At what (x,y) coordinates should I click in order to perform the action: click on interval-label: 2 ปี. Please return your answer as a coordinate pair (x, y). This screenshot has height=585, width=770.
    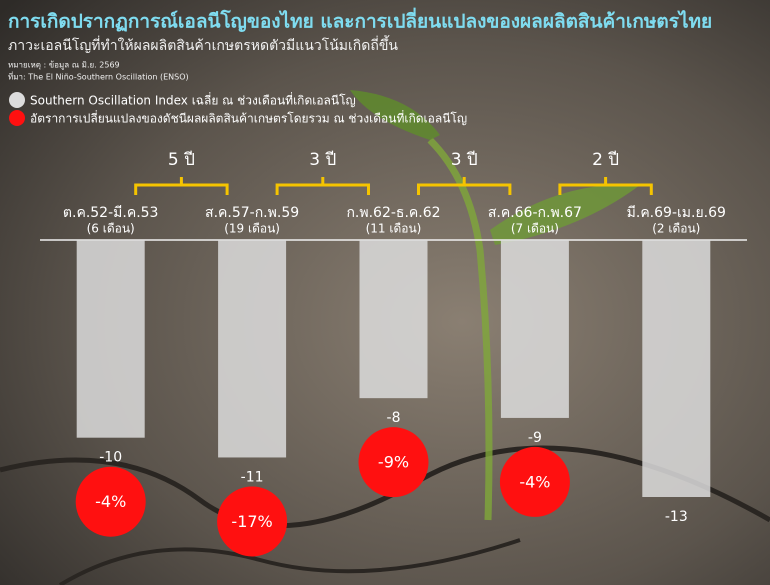
    Looking at the image, I should click on (605, 160).